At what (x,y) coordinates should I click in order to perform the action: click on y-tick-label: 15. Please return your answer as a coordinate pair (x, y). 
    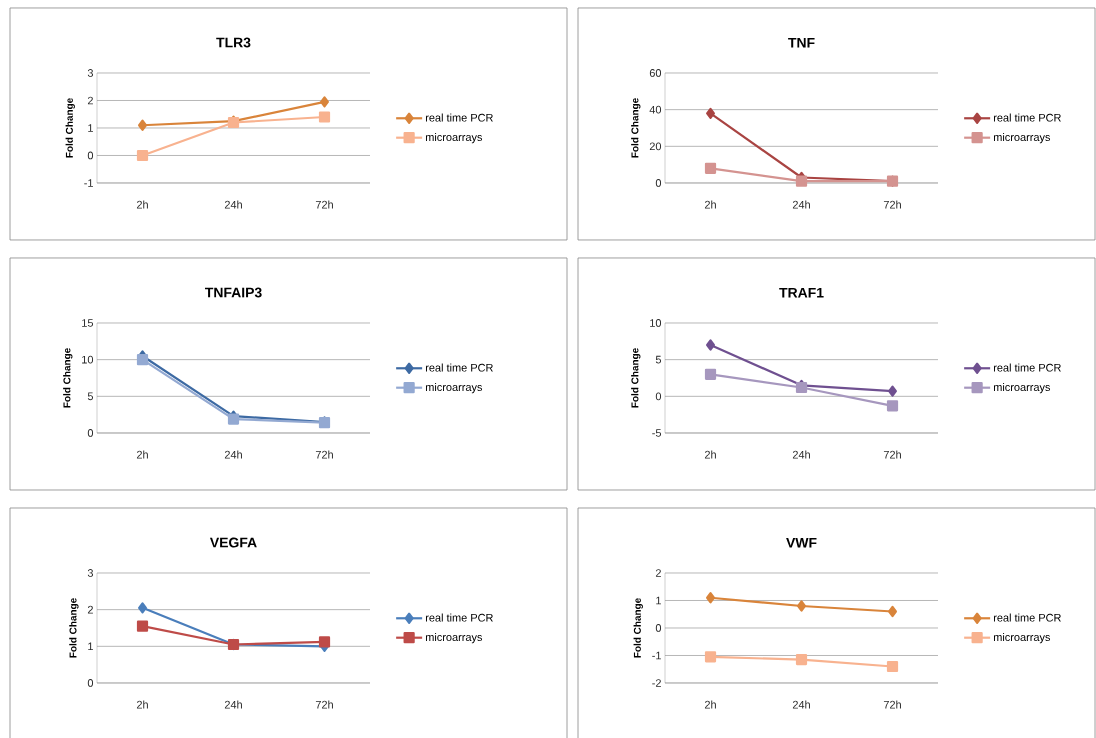
    Looking at the image, I should click on (88, 323).